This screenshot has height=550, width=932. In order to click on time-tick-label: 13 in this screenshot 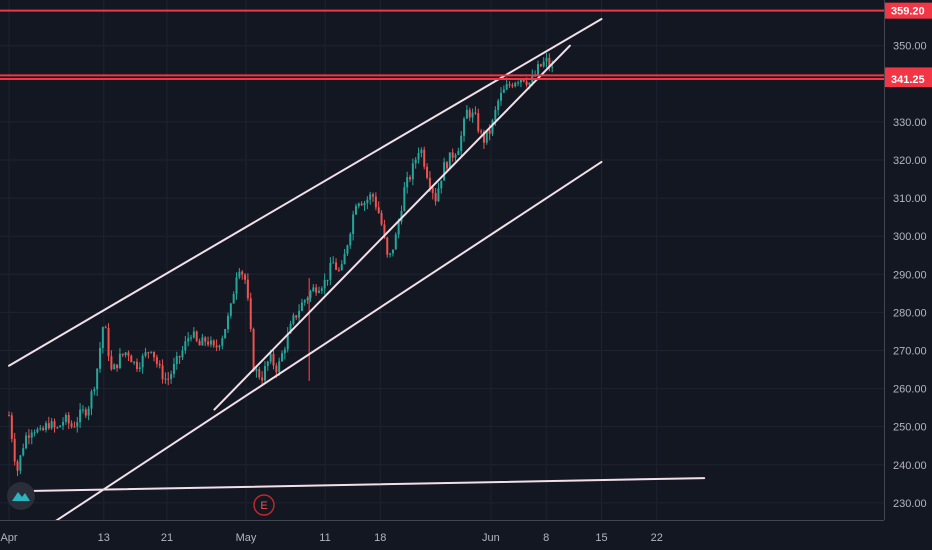, I will do `click(104, 538)`.